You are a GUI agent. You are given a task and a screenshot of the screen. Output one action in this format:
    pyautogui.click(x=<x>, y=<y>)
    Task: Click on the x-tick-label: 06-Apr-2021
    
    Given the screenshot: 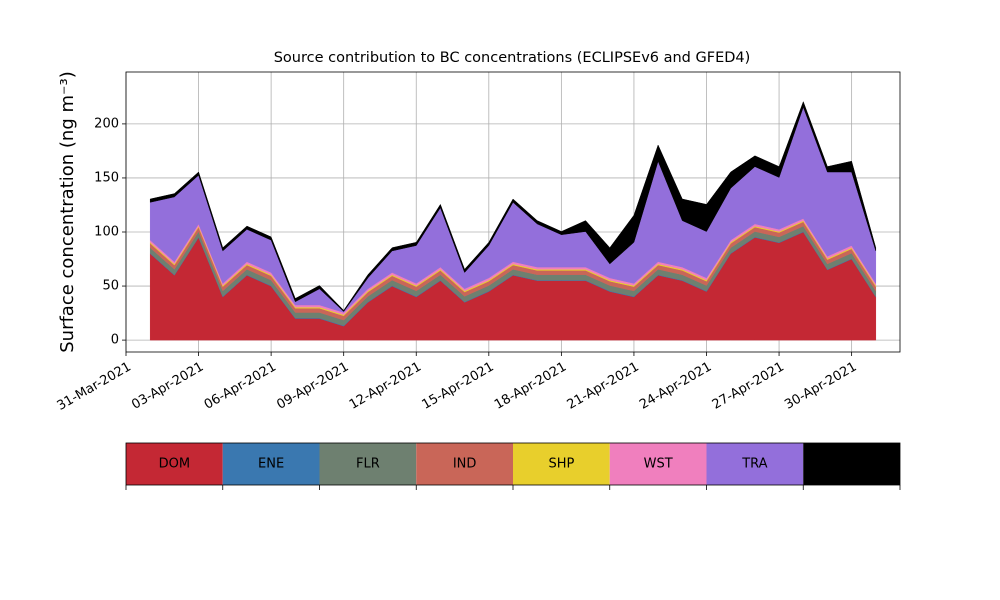 What is the action you would take?
    pyautogui.click(x=240, y=386)
    